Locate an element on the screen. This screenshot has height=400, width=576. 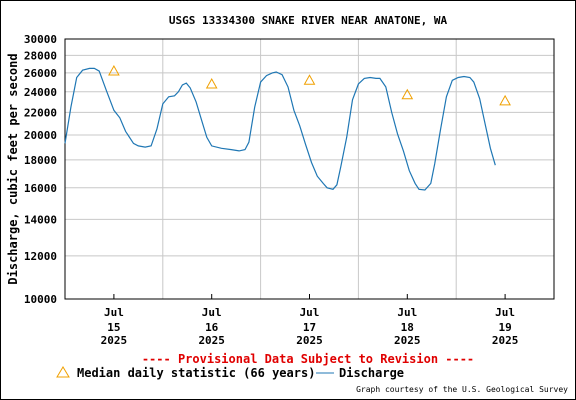
x-tick-day: 18 is located at coordinates (407, 327).